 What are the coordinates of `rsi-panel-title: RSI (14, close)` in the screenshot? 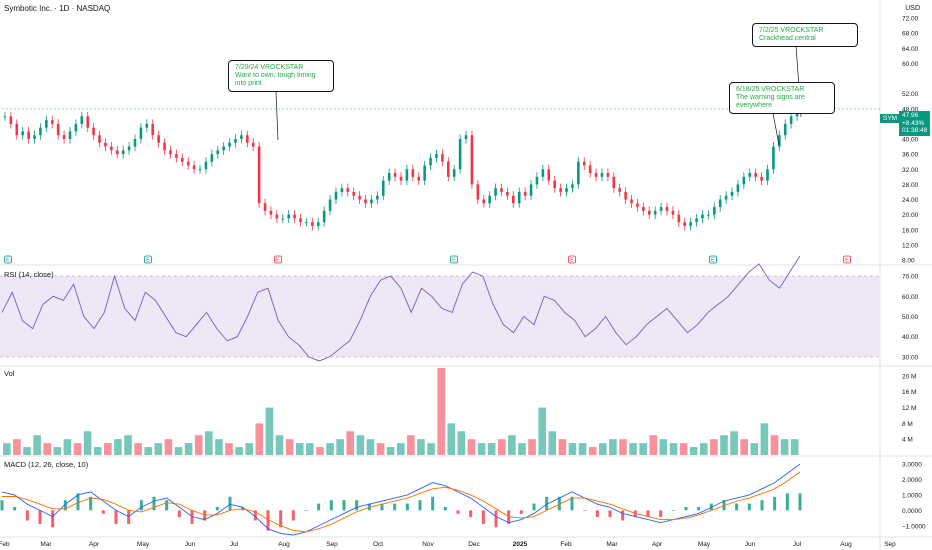 It's located at (29, 274).